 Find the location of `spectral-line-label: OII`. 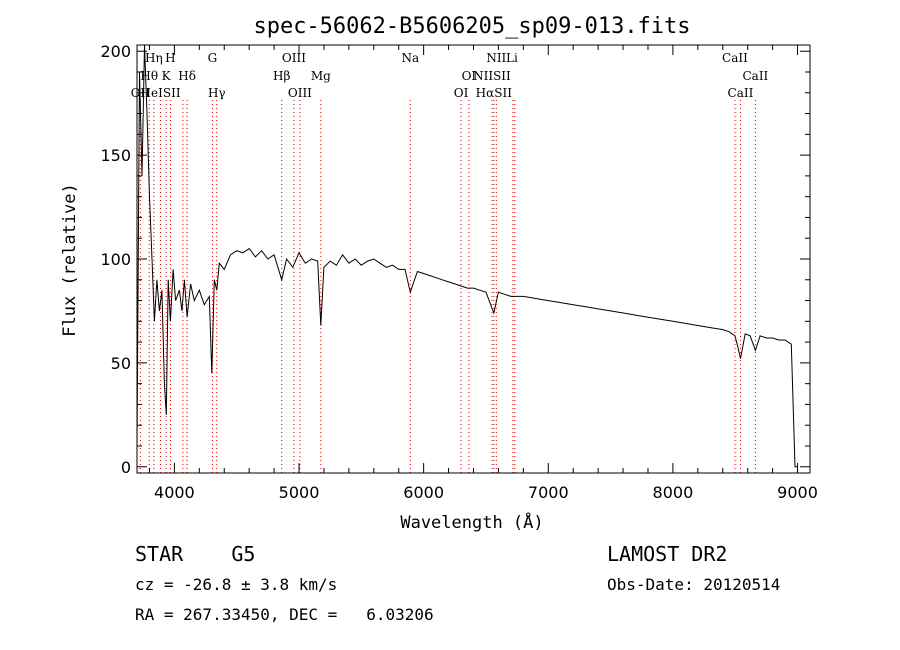

spectral-line-label: OII is located at coordinates (141, 93).